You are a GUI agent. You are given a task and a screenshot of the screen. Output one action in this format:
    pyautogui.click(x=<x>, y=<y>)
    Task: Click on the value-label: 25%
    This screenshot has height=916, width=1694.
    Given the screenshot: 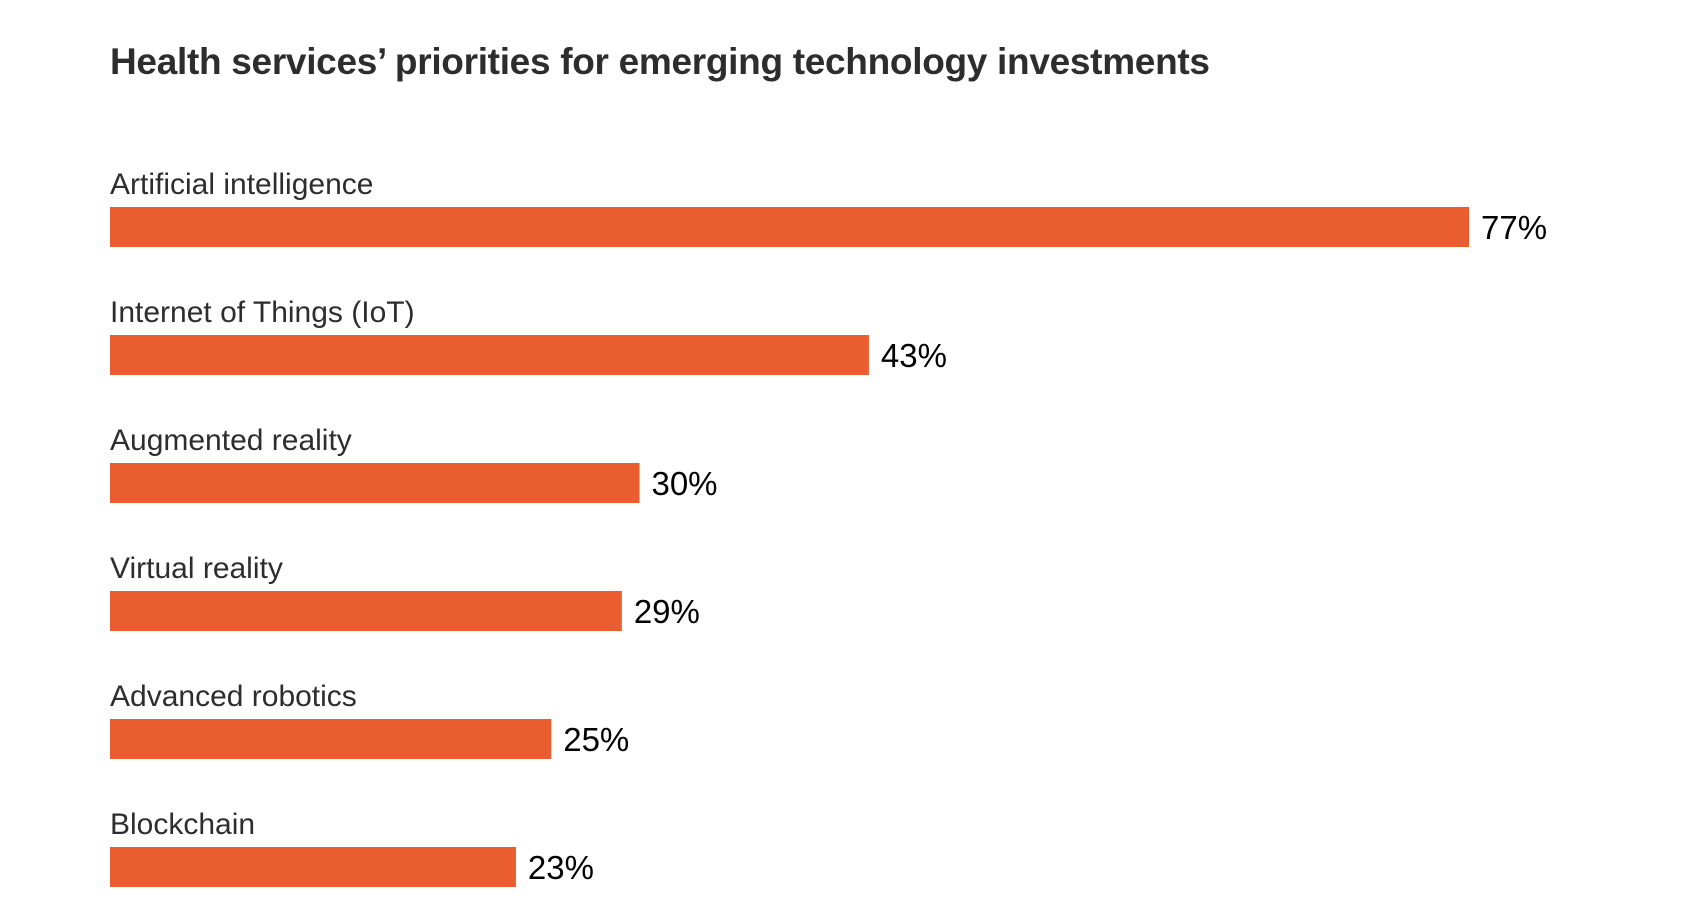 What is the action you would take?
    pyautogui.click(x=596, y=739)
    